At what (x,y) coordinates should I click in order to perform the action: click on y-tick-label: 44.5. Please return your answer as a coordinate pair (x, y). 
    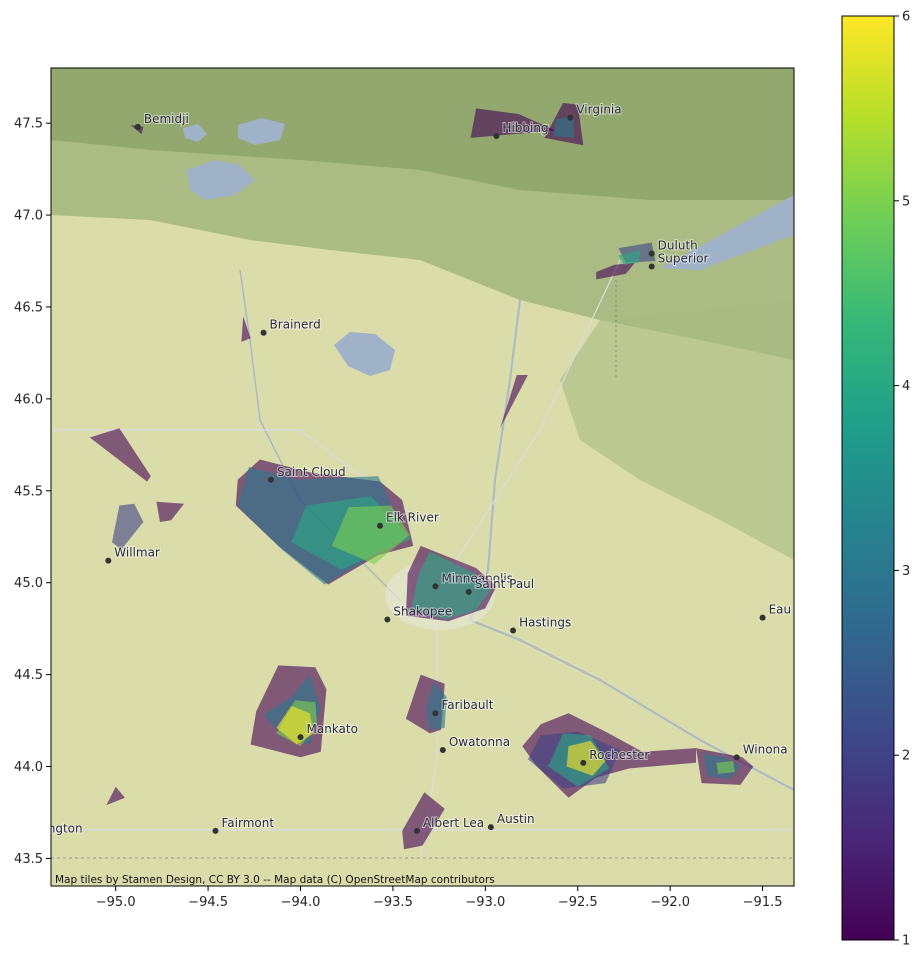
    Looking at the image, I should click on (28, 675).